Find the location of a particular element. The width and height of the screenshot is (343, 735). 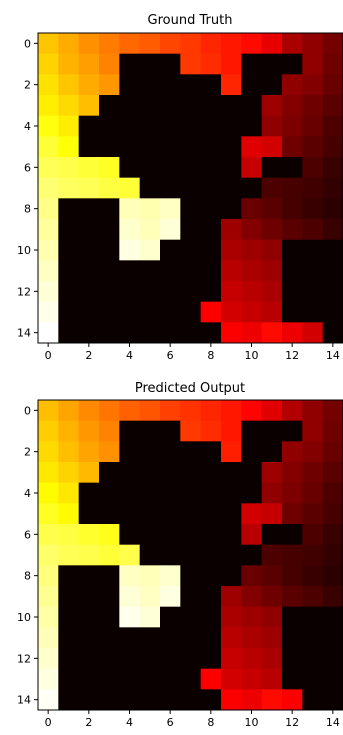

x-tick-label: 6 is located at coordinates (170, 355).